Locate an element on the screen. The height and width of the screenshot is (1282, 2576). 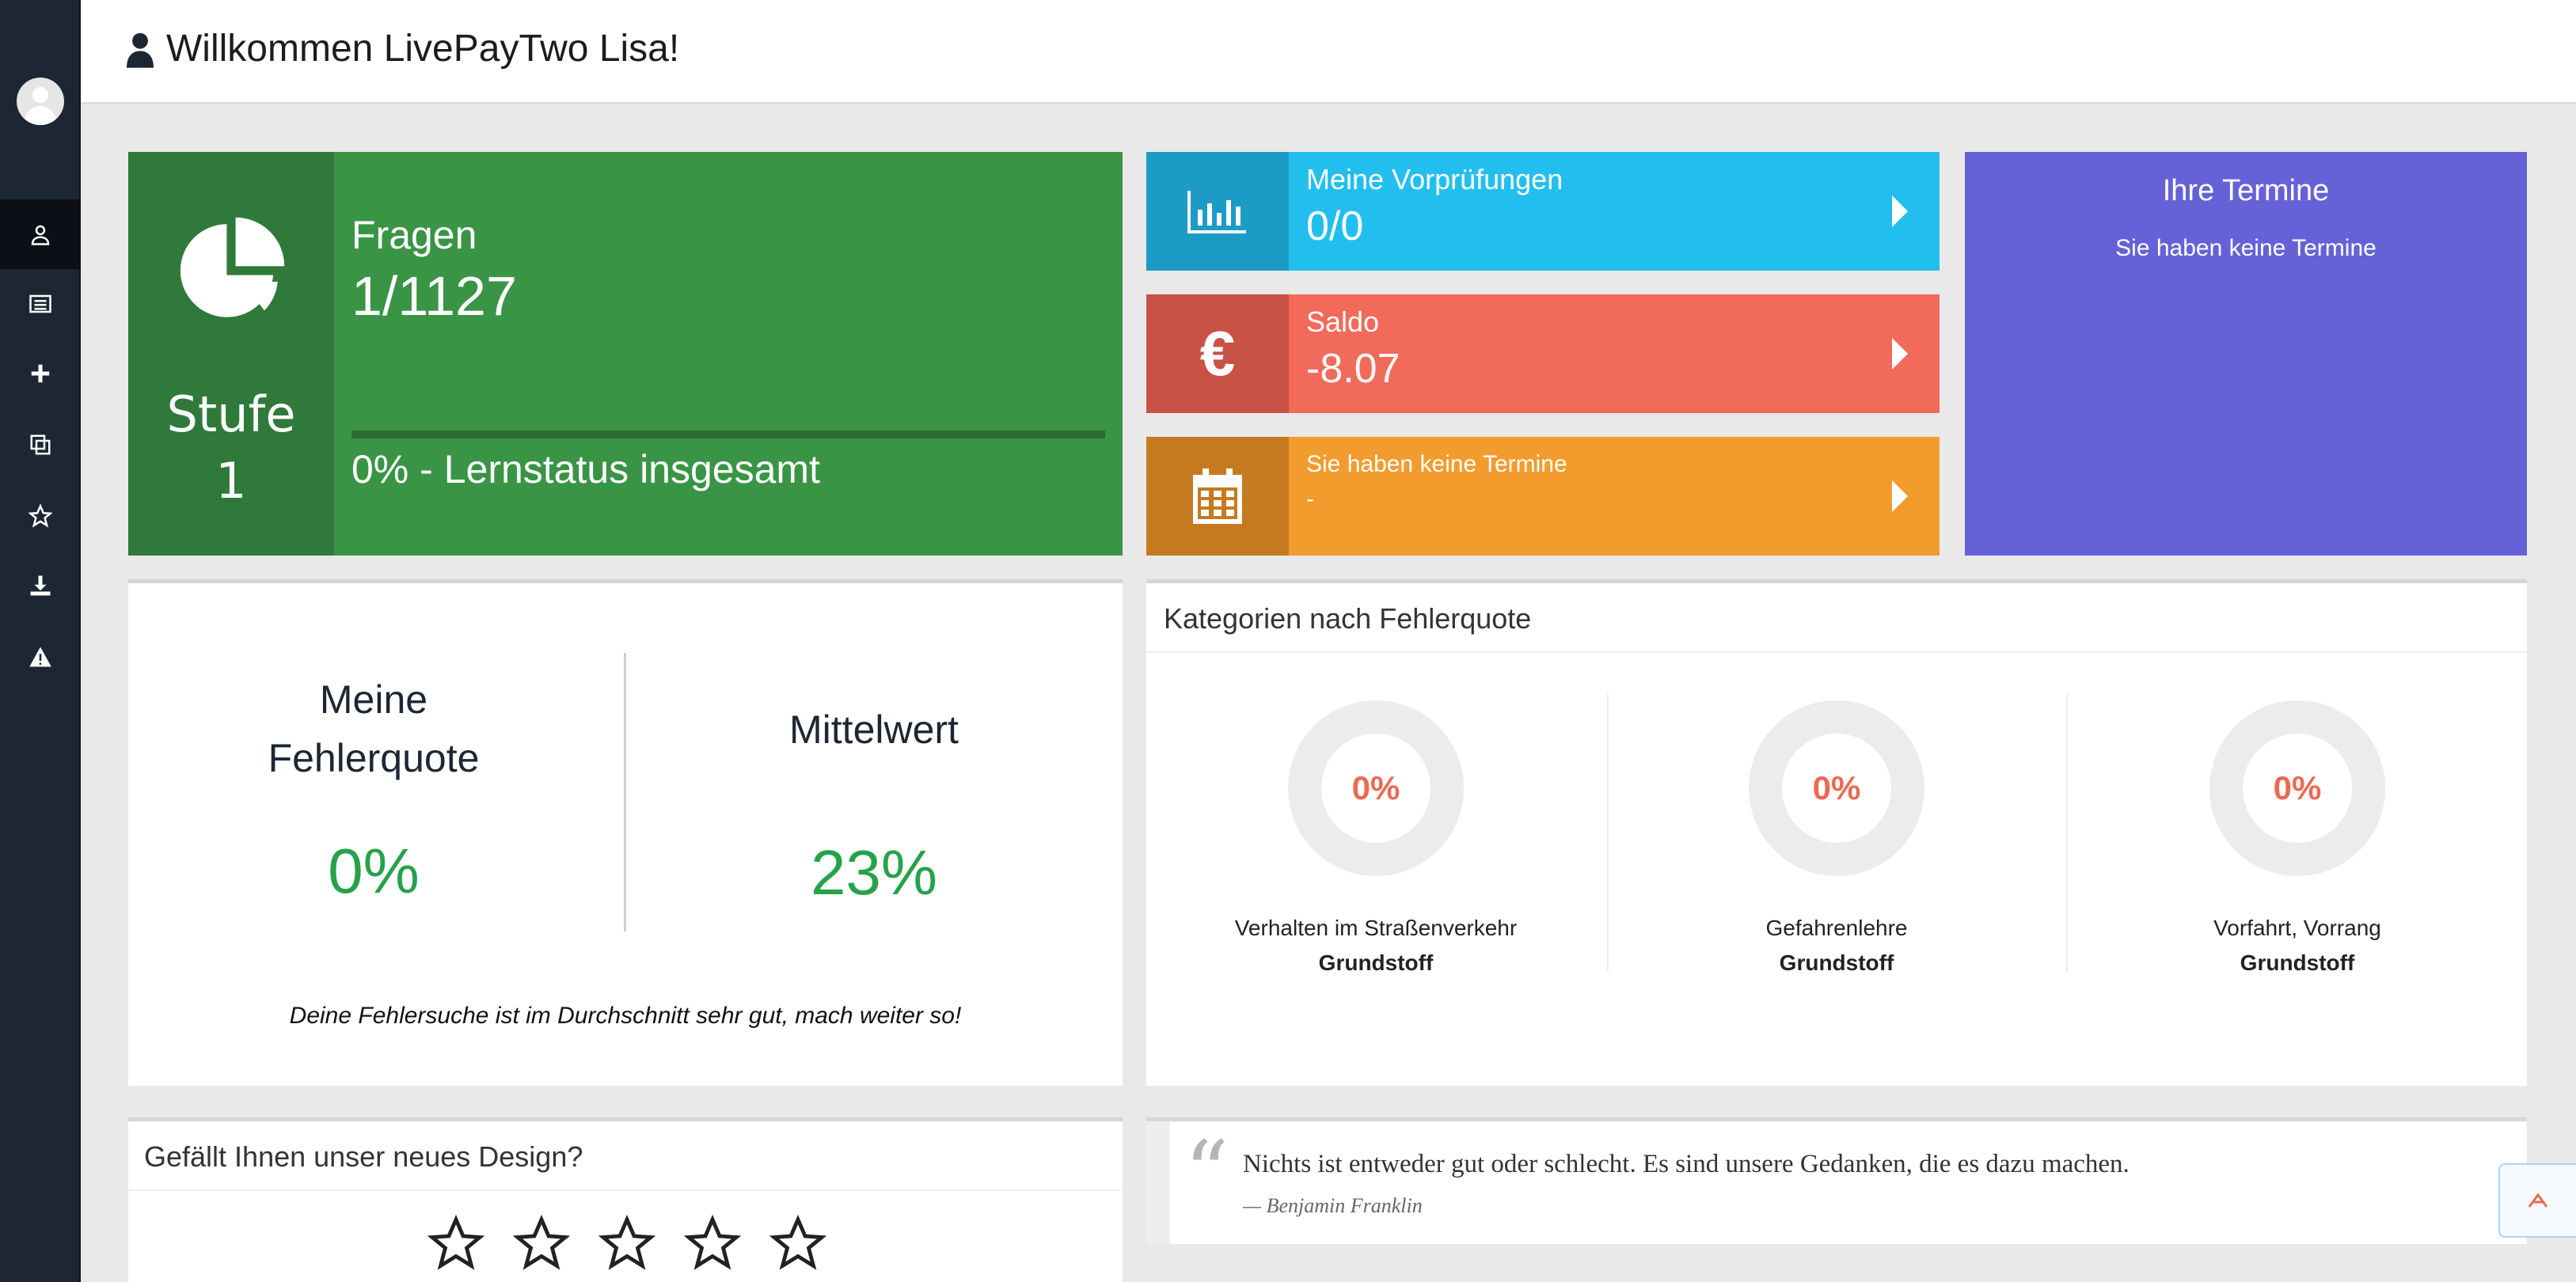
scroll-to-top-button is located at coordinates (2537, 1200).